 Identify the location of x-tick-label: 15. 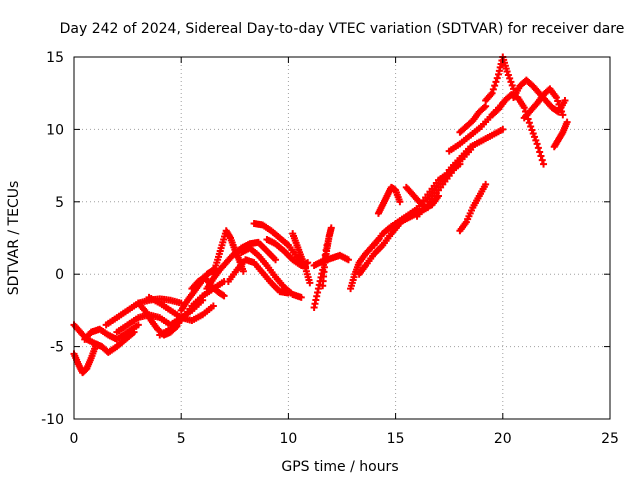
(396, 439).